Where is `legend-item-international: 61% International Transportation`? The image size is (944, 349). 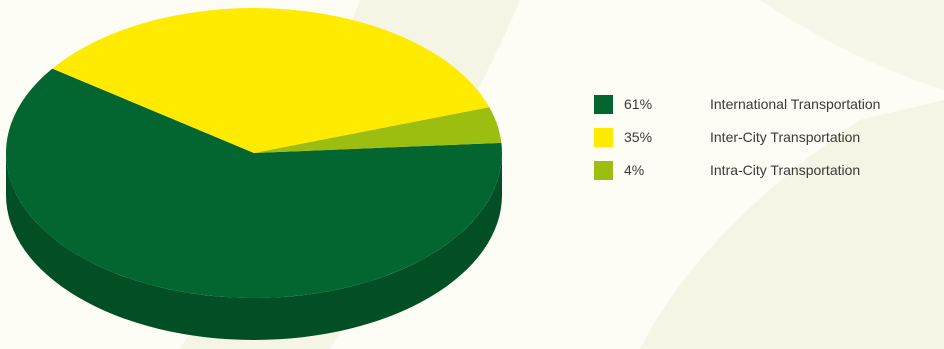
legend-item-international: 61% International Transportation is located at coordinates (769, 104).